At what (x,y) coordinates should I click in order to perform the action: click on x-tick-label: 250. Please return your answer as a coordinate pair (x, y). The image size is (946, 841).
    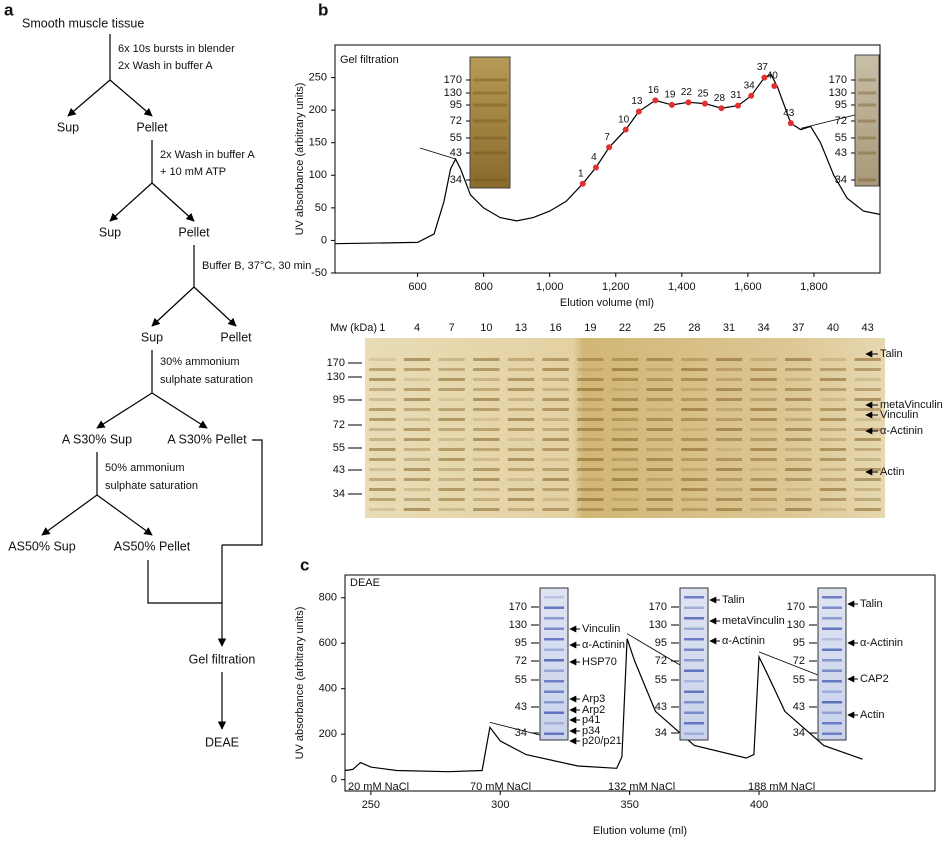
    Looking at the image, I should click on (371, 805).